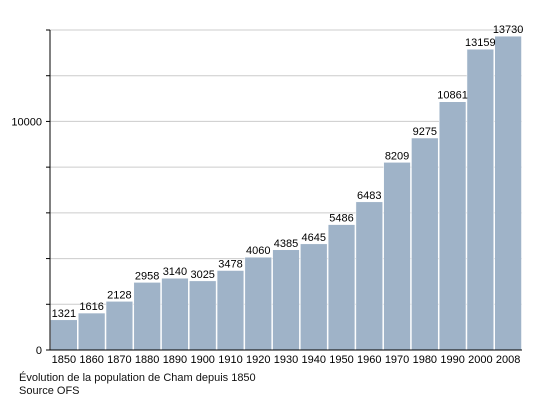 Image resolution: width=550 pixels, height=400 pixels. I want to click on data-label: 2958, so click(147, 276).